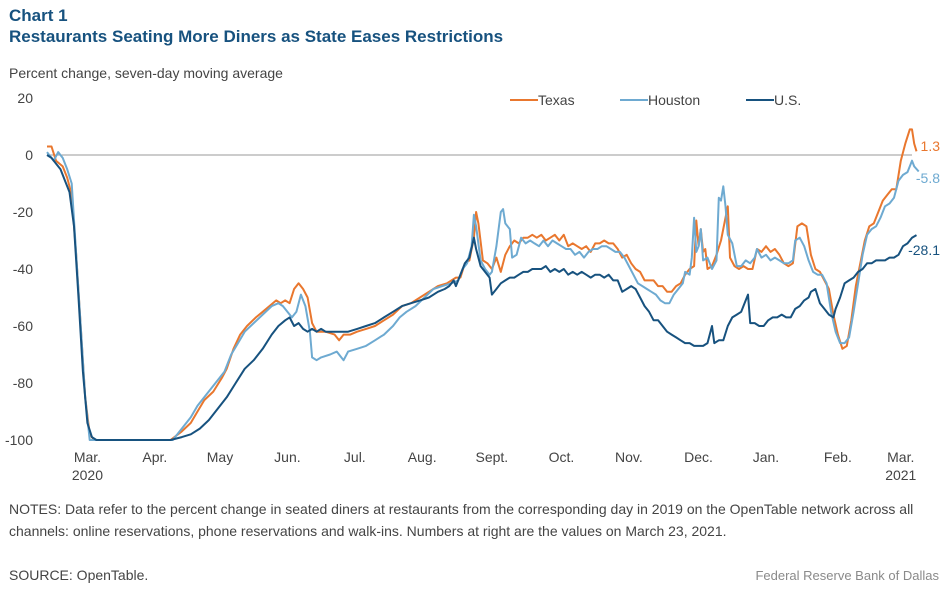 The height and width of the screenshot is (589, 949). Describe the element at coordinates (900, 475) in the screenshot. I see `x-tick-year: 2021` at that location.